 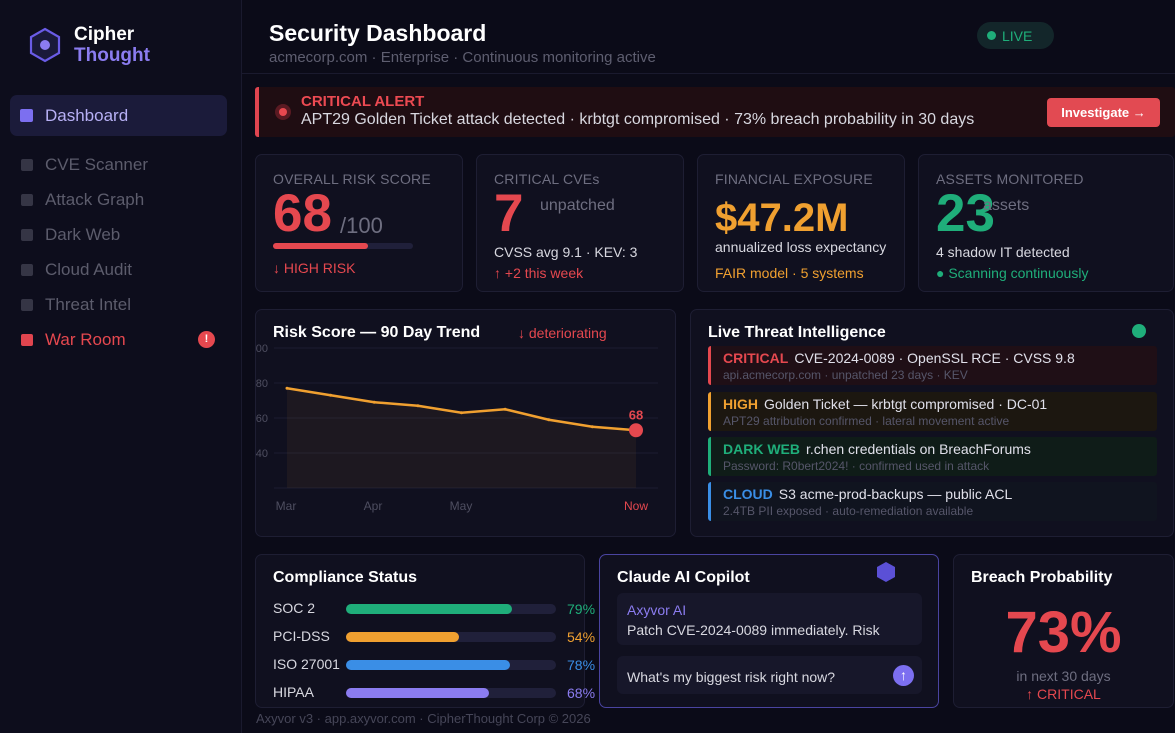 I want to click on threat-title: CVE-2024-0089 · OpenSSL RCE · CVSS 9.8, so click(x=934, y=358).